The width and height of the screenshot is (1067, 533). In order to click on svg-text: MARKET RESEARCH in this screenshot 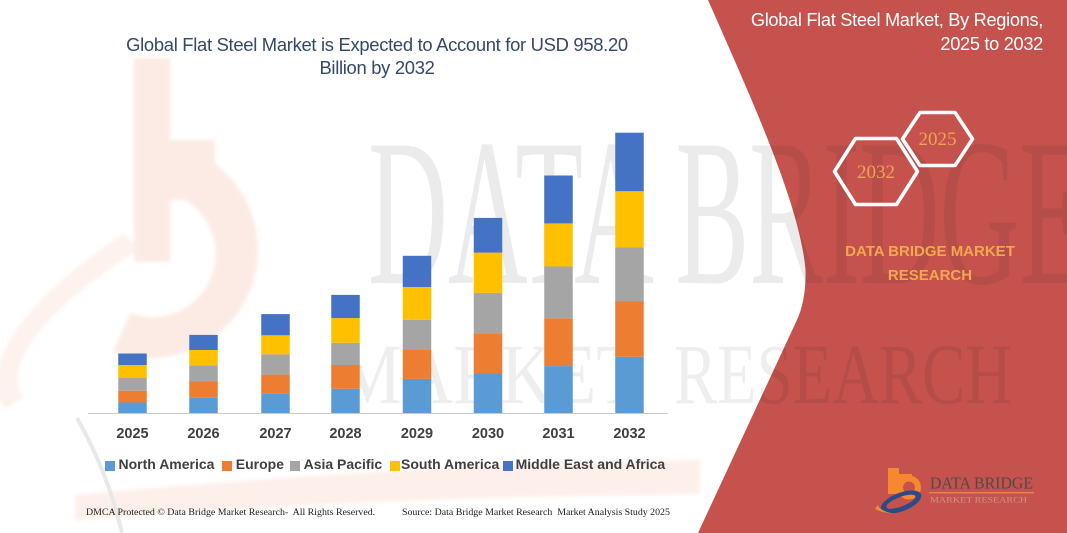, I will do `click(978, 500)`.